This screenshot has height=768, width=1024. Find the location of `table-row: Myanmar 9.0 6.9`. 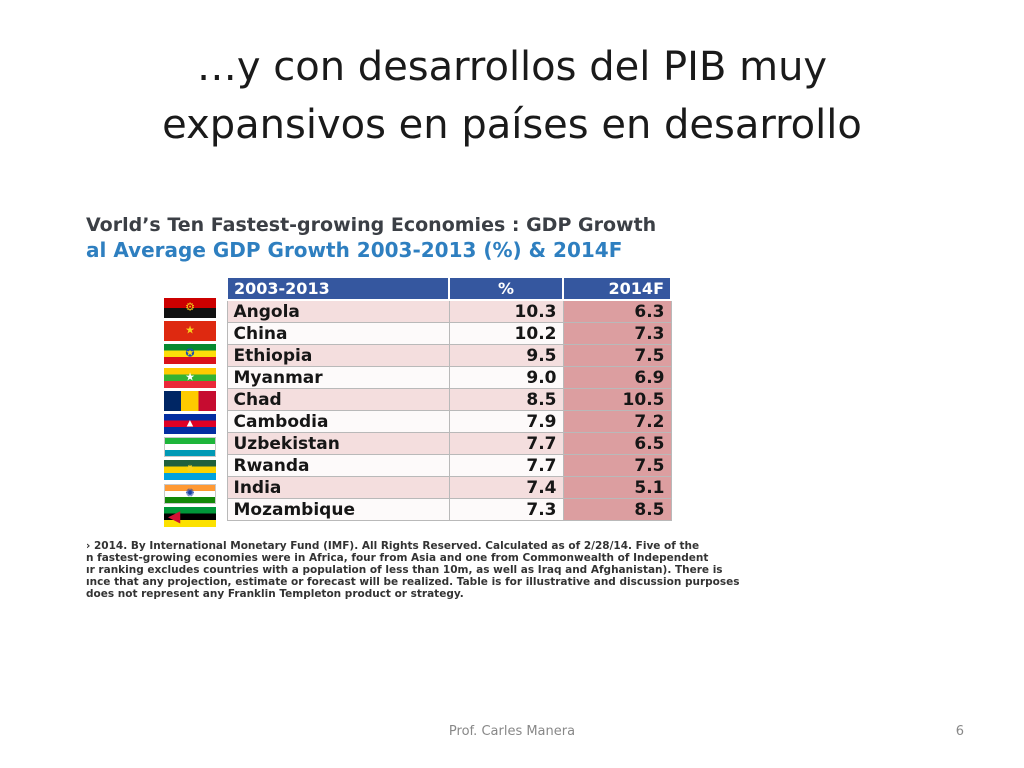

table-row: Myanmar 9.0 6.9 is located at coordinates (449, 377).